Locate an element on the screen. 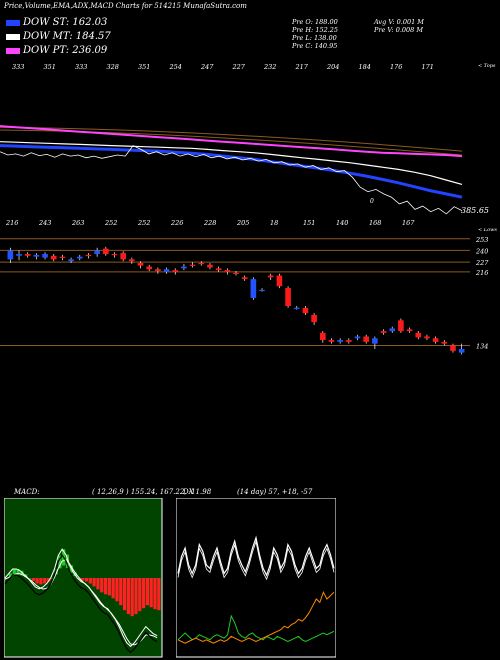 Image resolution: width=500 pixels, height=660 pixels. signal-line is located at coordinates (81, 602).